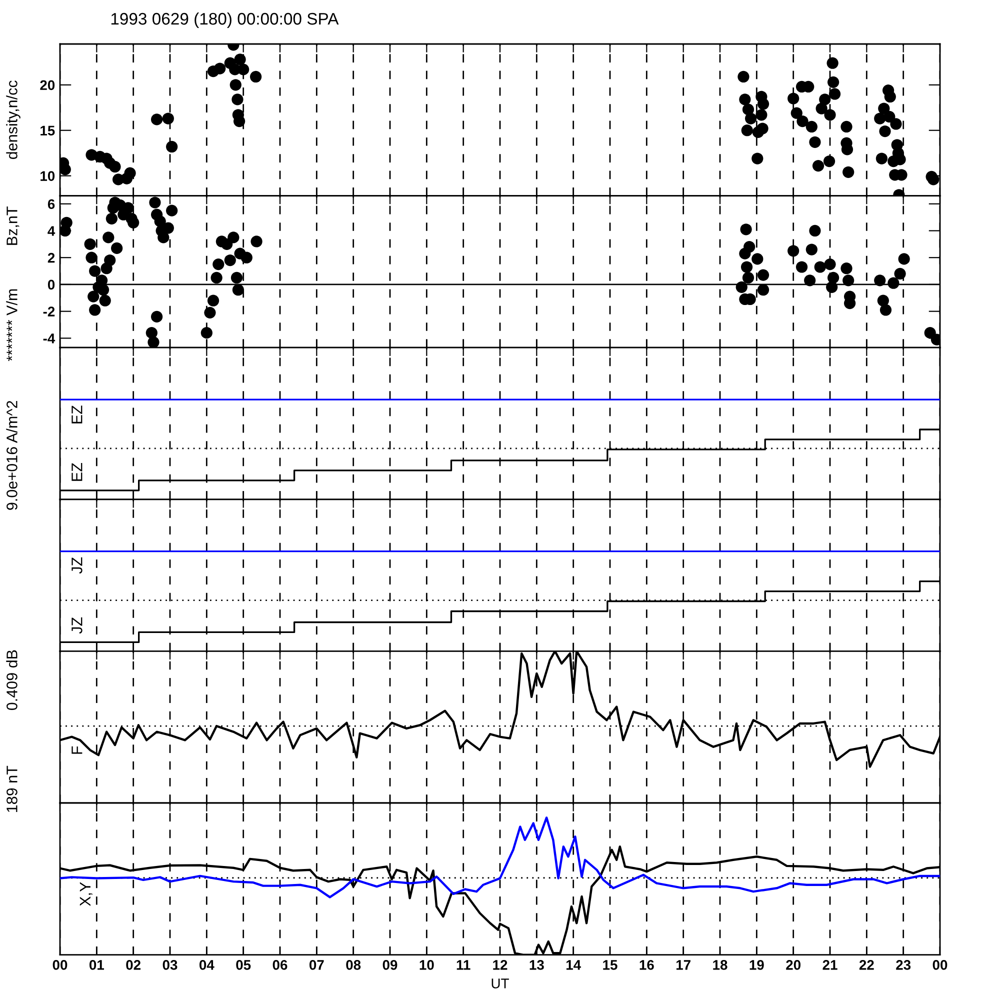 The height and width of the screenshot is (1000, 1000). I want to click on x-tick-label: 05, so click(243, 965).